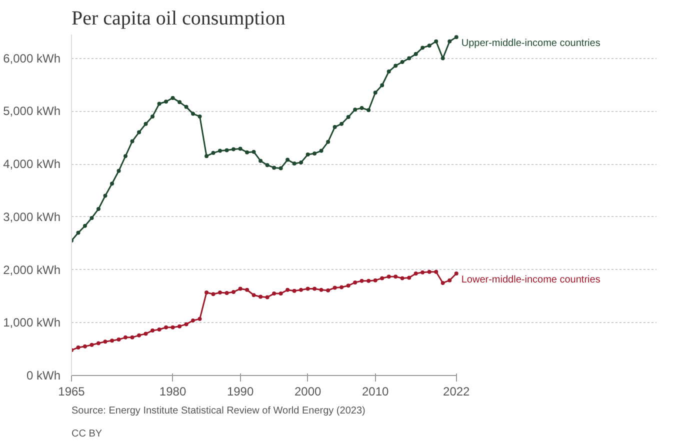 This screenshot has width=676, height=444. Describe the element at coordinates (179, 19) in the screenshot. I see `chart-title: Per capita oil consumption` at that location.